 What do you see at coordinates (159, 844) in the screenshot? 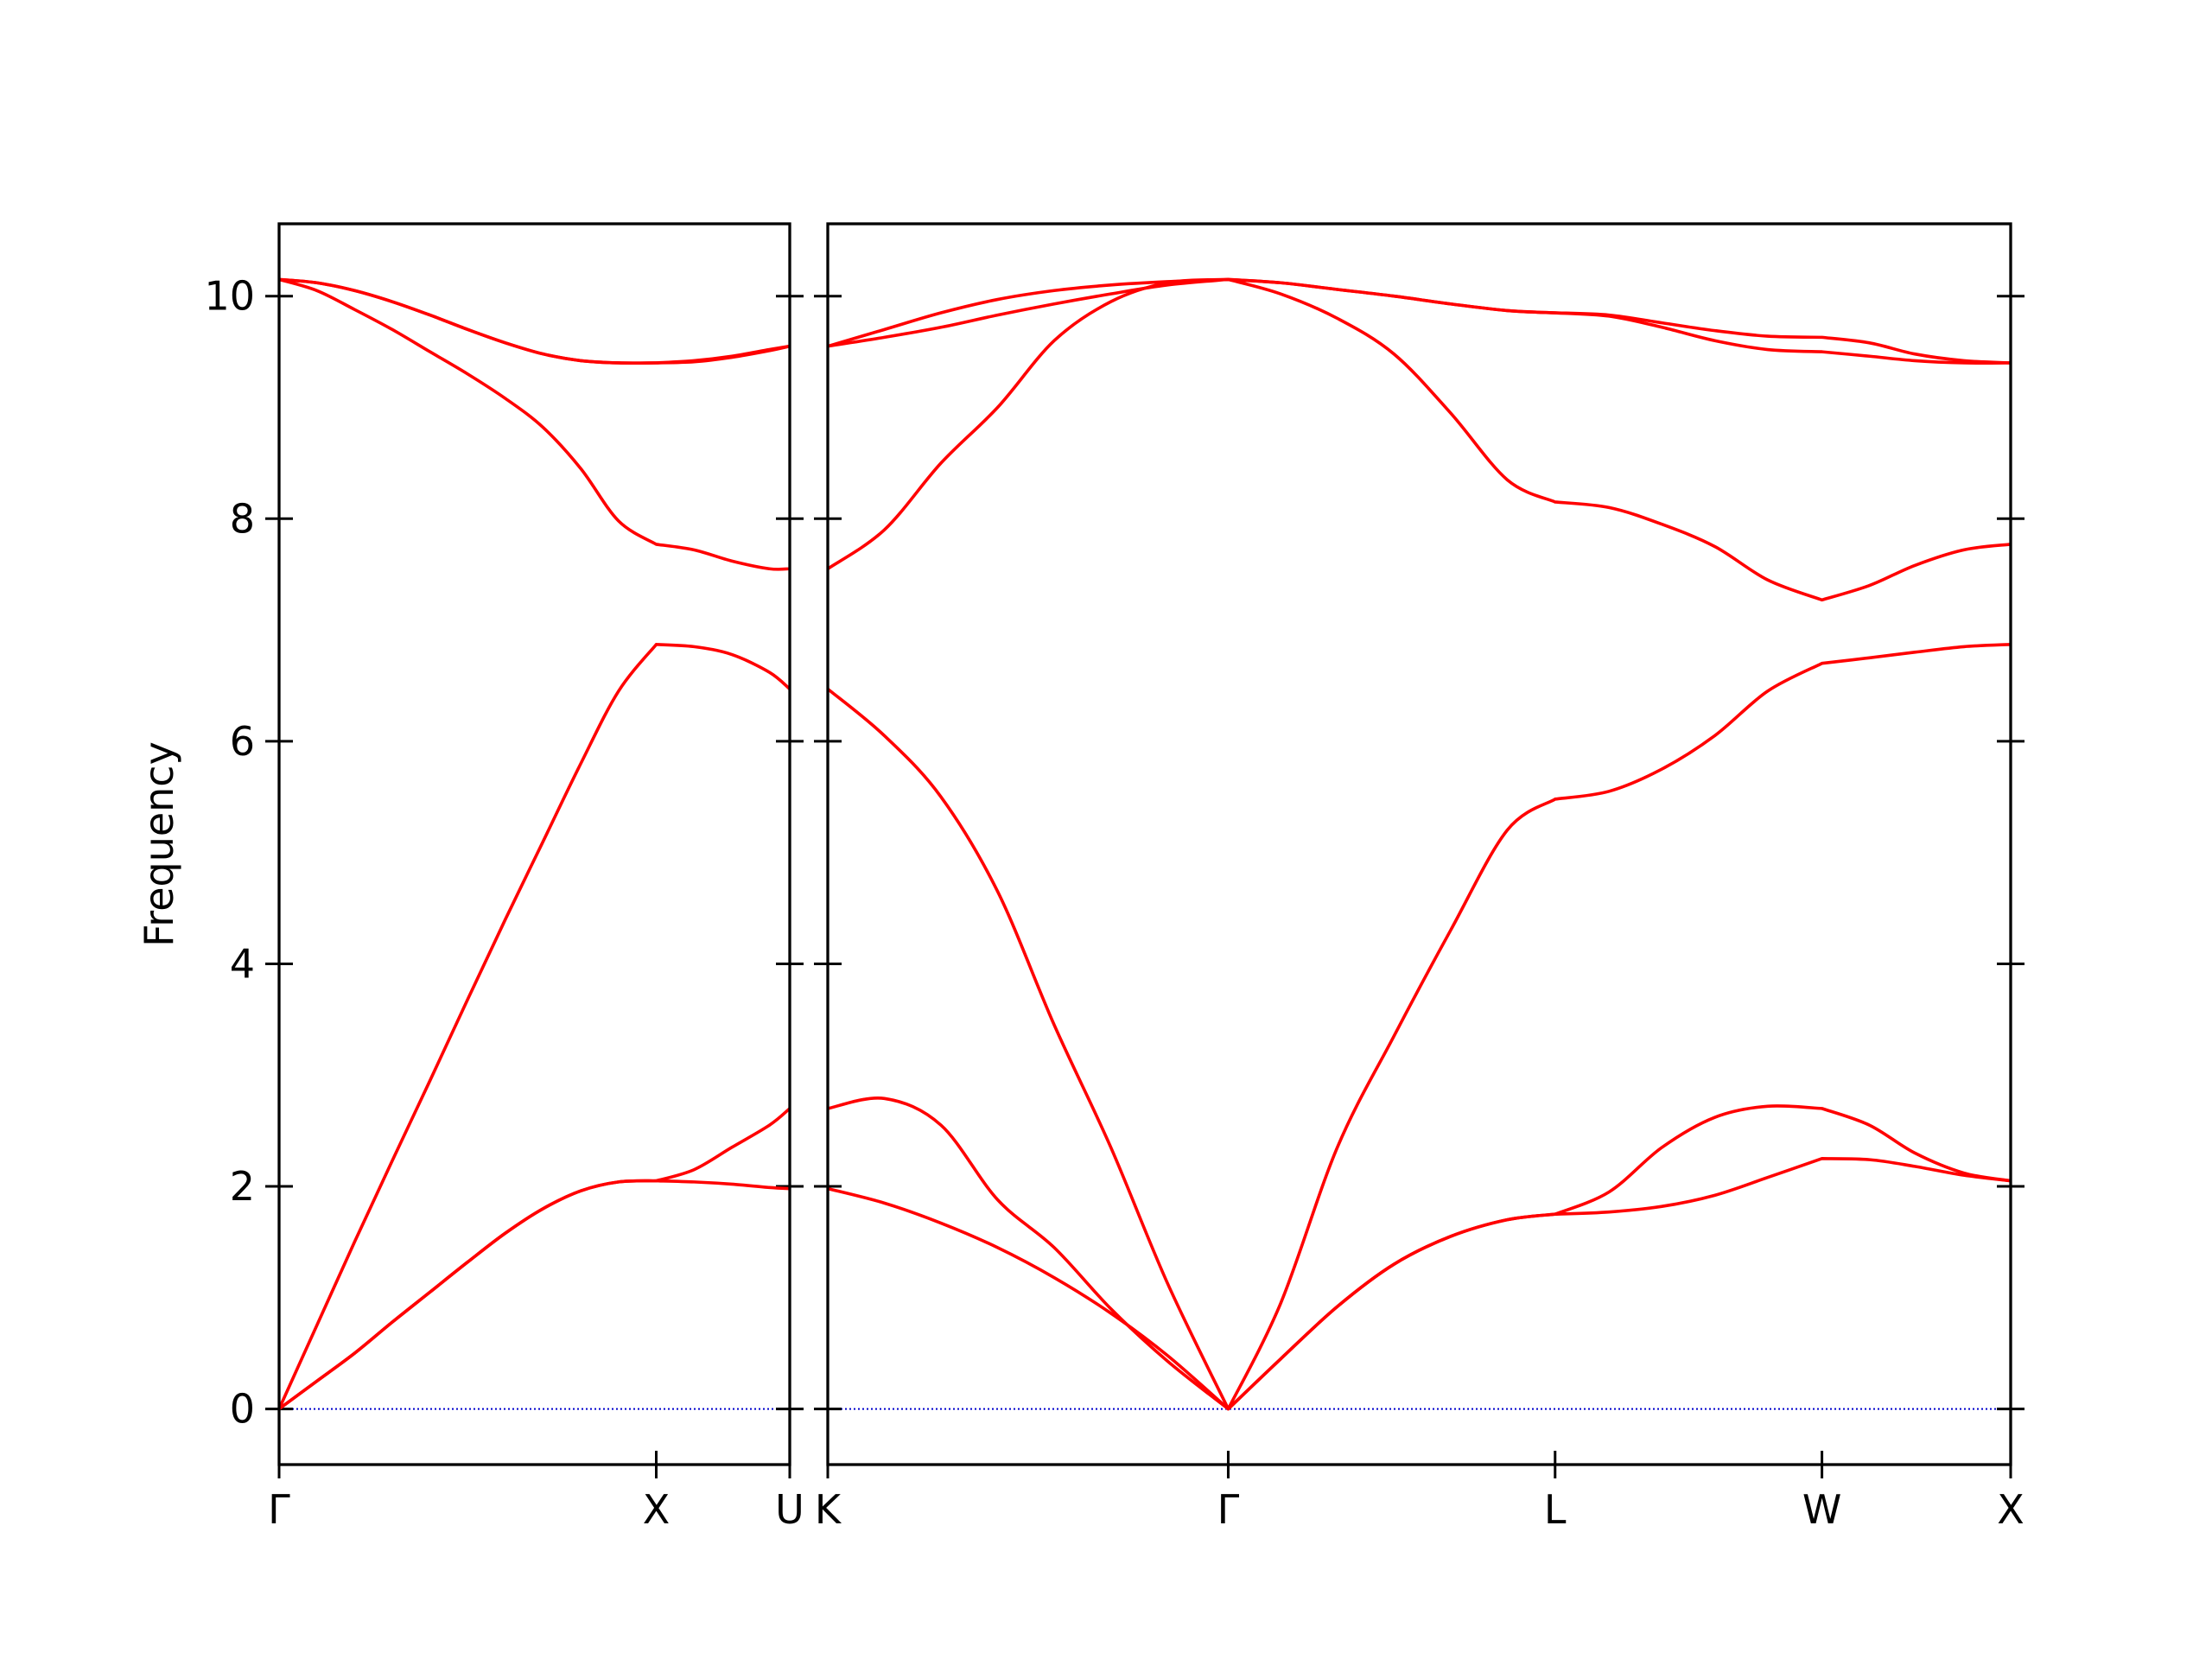
I see `y-axis-label: Frequency` at bounding box center [159, 844].